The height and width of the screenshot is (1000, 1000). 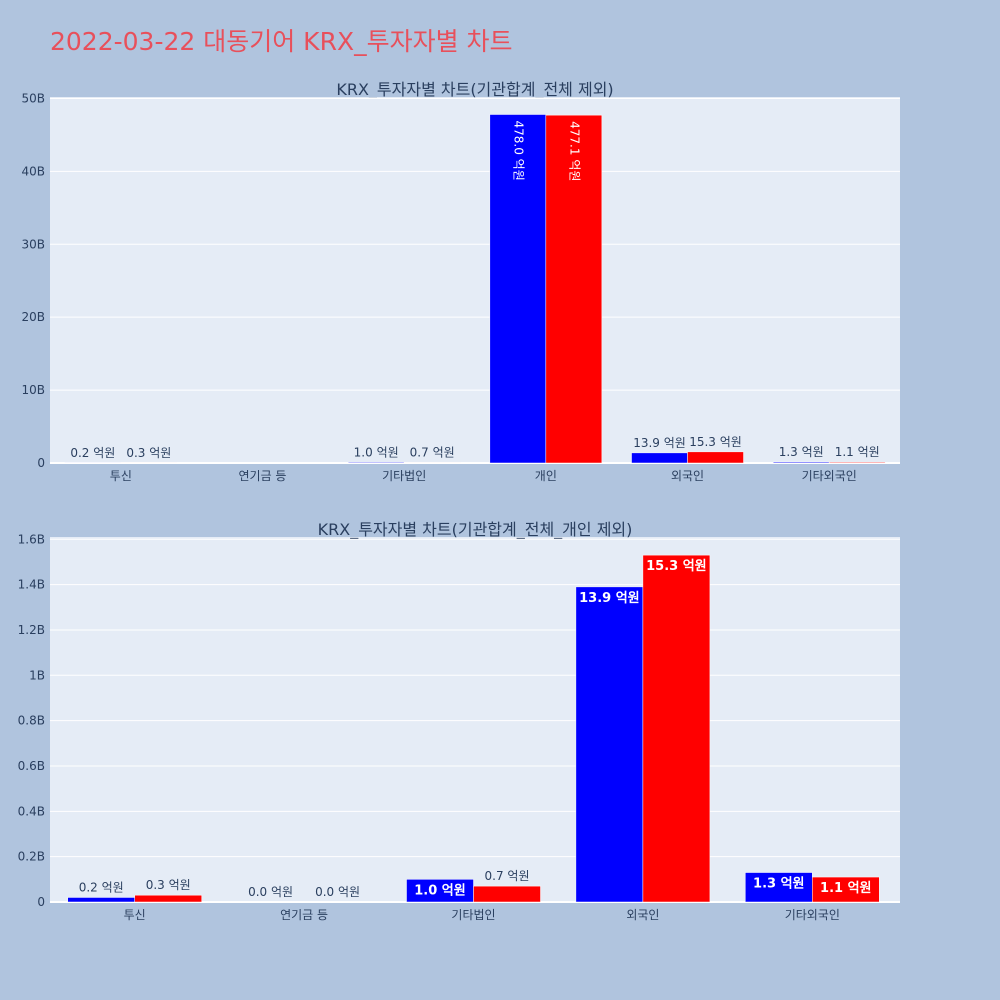 What do you see at coordinates (33, 98) in the screenshot?
I see `y-tick-label: 50B` at bounding box center [33, 98].